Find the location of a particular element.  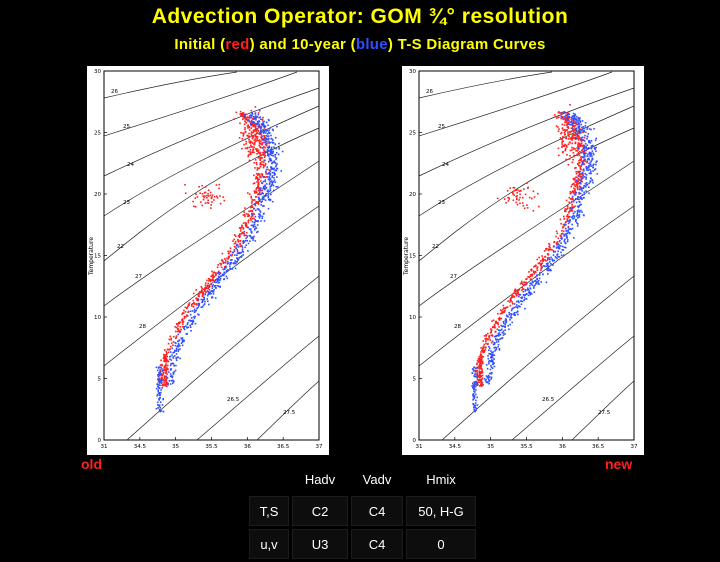

contour-label: 28 is located at coordinates (457, 327).